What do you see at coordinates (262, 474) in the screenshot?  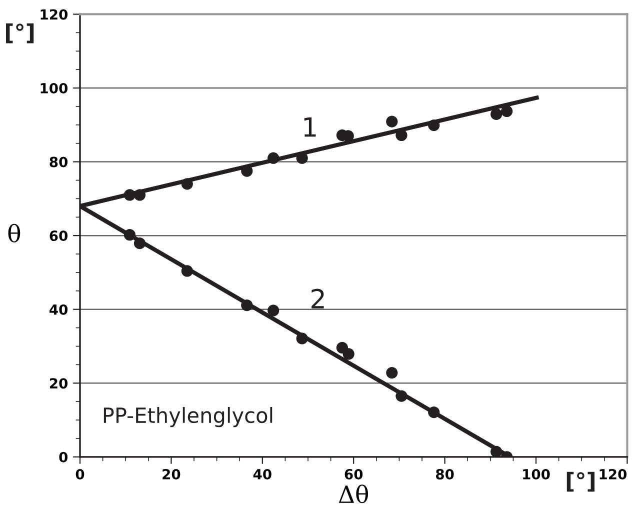 I see `x-tick-label: 40` at bounding box center [262, 474].